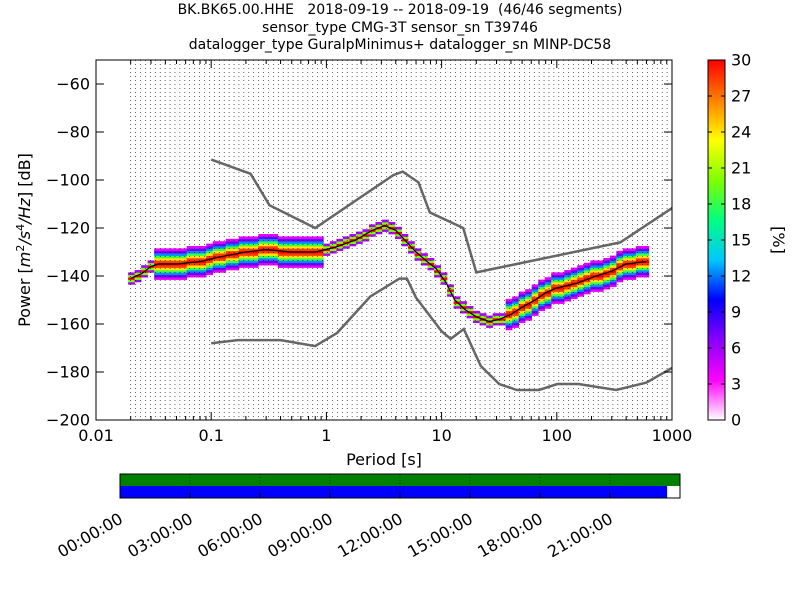 This screenshot has height=600, width=800. I want to click on x-tick-label: 100, so click(557, 435).